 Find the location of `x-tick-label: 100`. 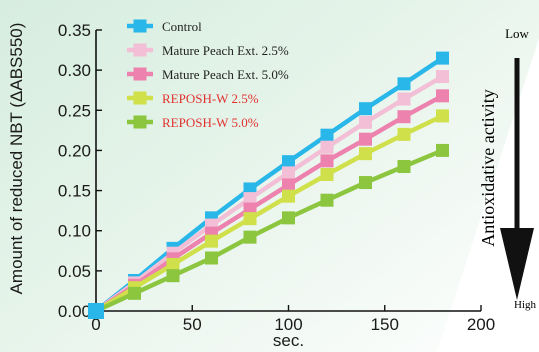

x-tick-label: 100 is located at coordinates (288, 324).